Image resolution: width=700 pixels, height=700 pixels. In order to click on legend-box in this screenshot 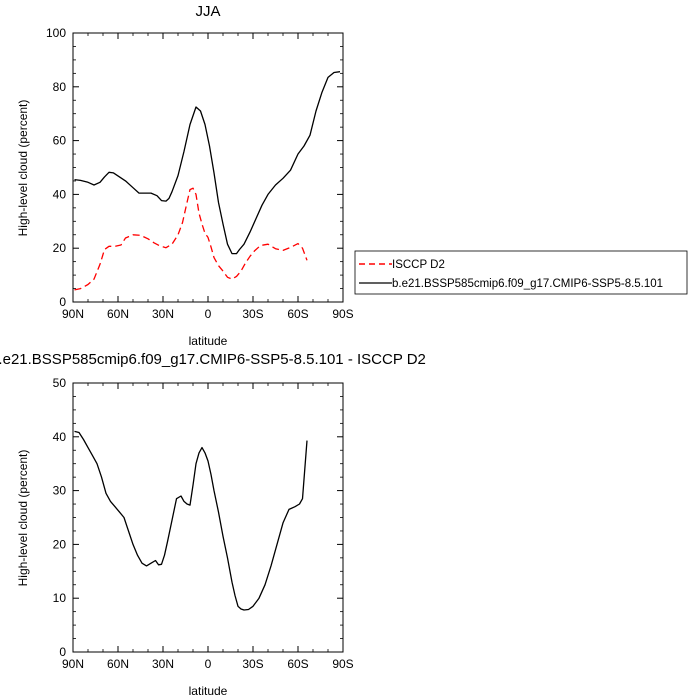, I will do `click(521, 272)`.